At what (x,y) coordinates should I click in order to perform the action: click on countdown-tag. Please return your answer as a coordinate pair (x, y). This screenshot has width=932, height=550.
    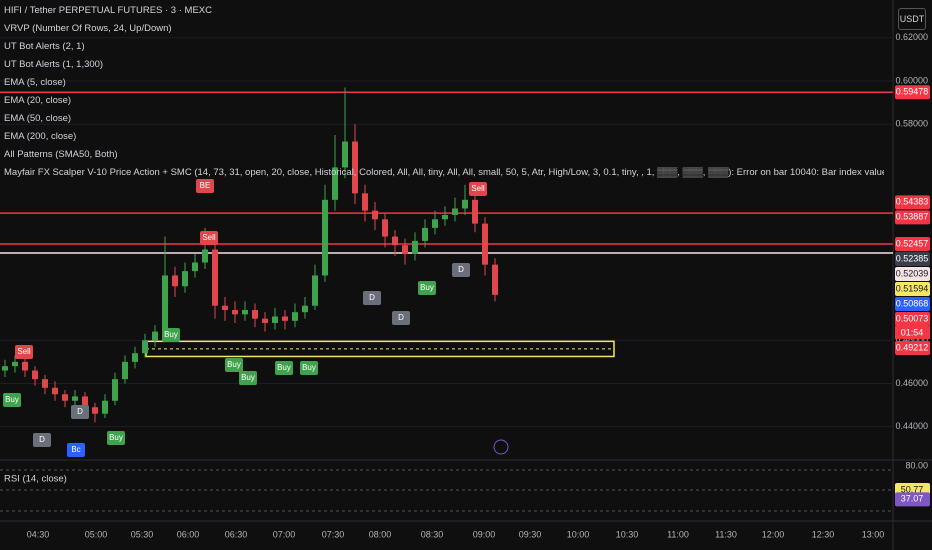
    Looking at the image, I should click on (912, 332).